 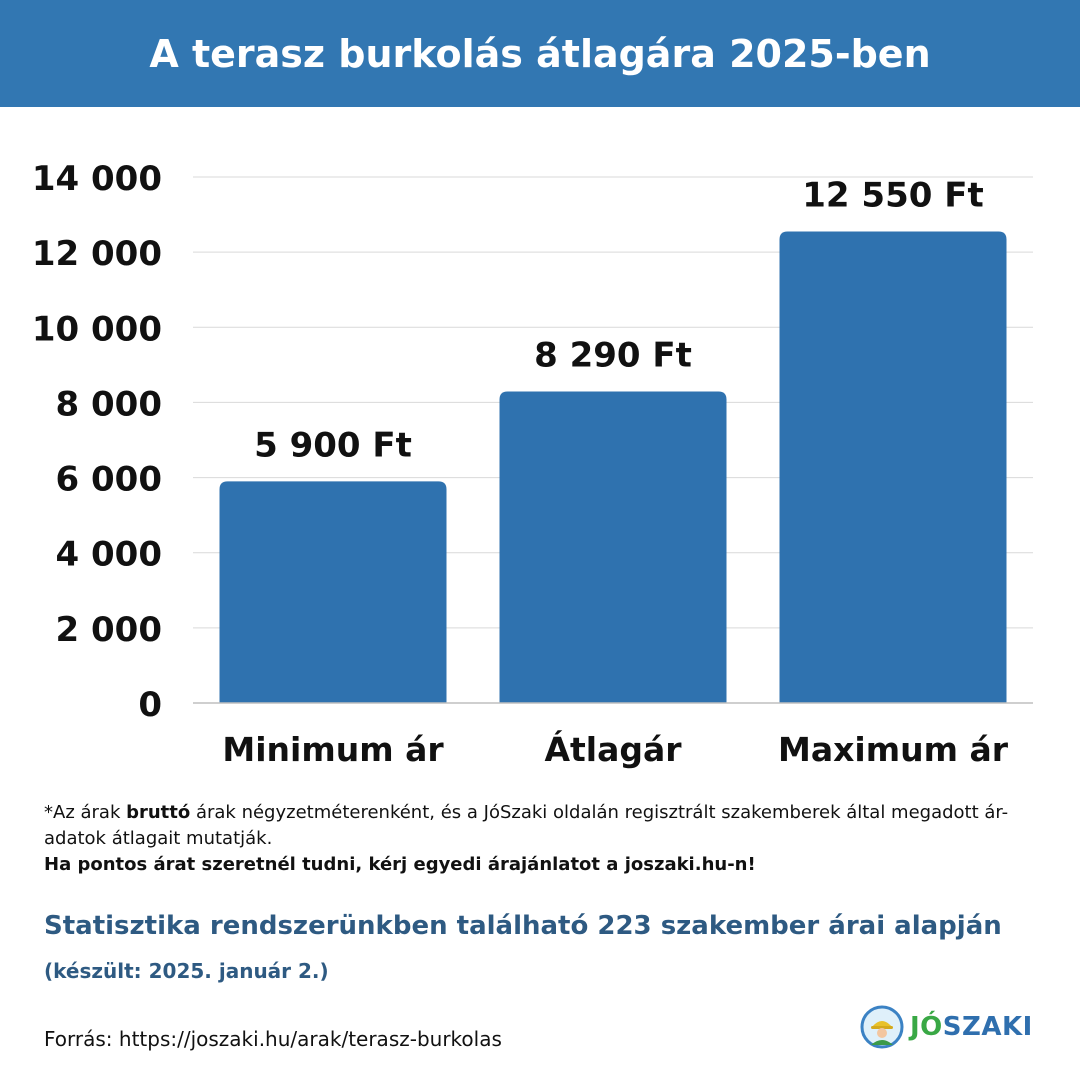 I want to click on logo-part-jo: JÓ, so click(x=926, y=1027).